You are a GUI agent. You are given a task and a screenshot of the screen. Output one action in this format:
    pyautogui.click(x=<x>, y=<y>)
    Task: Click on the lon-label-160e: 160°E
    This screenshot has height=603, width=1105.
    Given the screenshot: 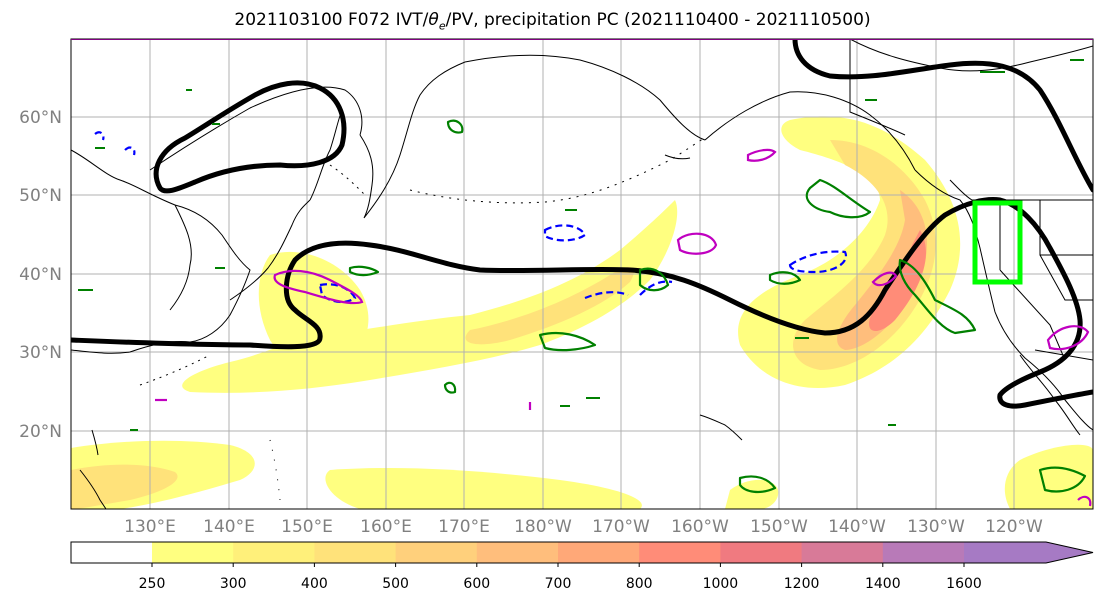 What is the action you would take?
    pyautogui.click(x=386, y=527)
    